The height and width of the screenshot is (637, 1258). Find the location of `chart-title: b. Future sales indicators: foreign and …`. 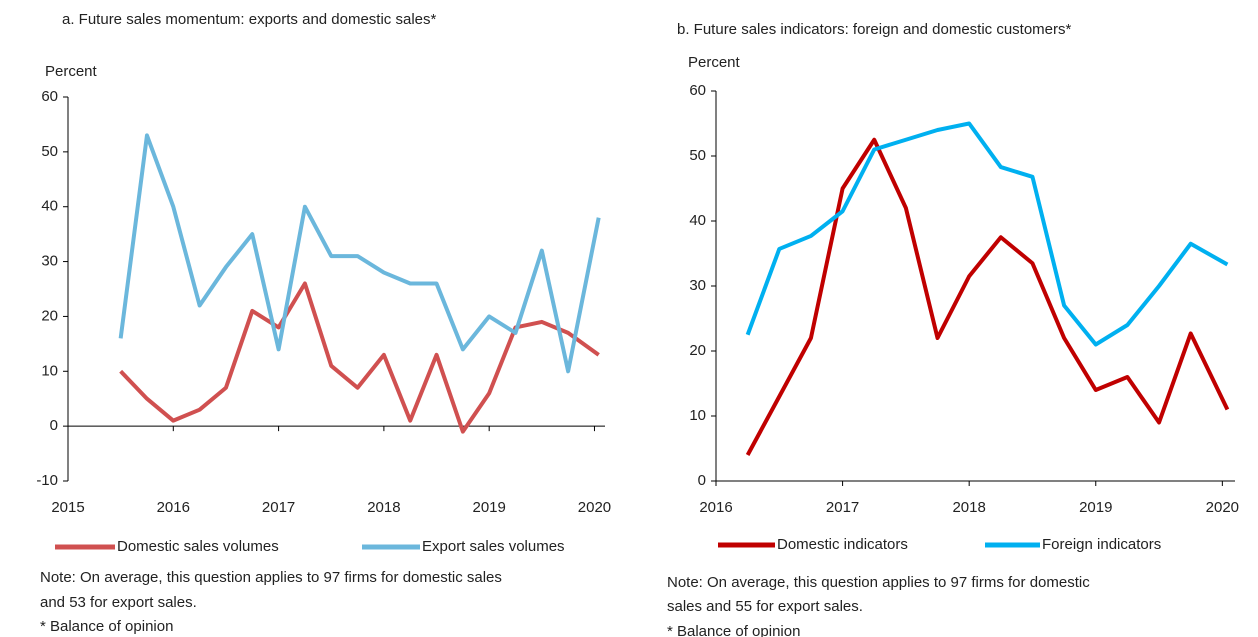

chart-title: b. Future sales indicators: foreign and … is located at coordinates (874, 29).